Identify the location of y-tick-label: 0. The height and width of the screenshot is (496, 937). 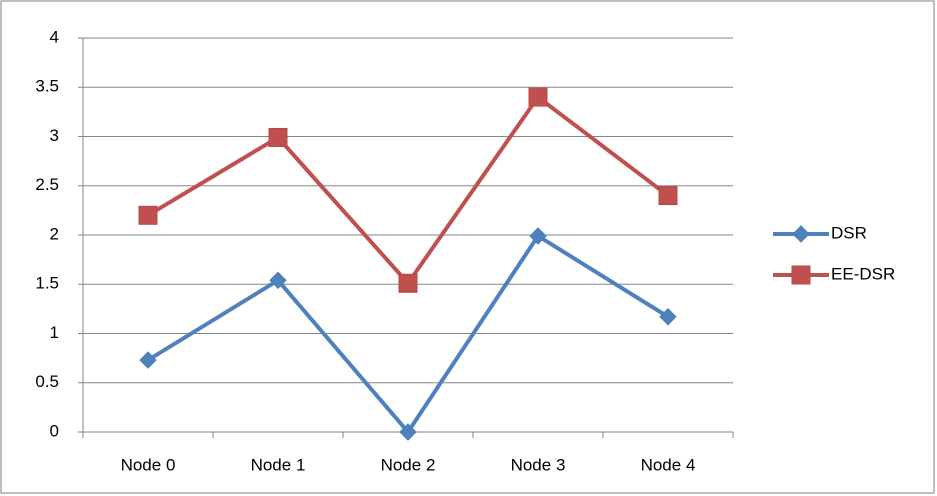
(54, 430).